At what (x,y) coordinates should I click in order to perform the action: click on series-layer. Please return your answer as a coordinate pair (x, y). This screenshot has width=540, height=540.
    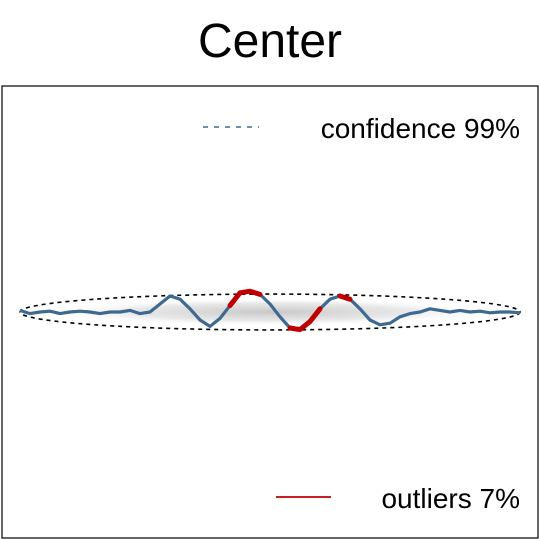
    Looking at the image, I should click on (270, 310).